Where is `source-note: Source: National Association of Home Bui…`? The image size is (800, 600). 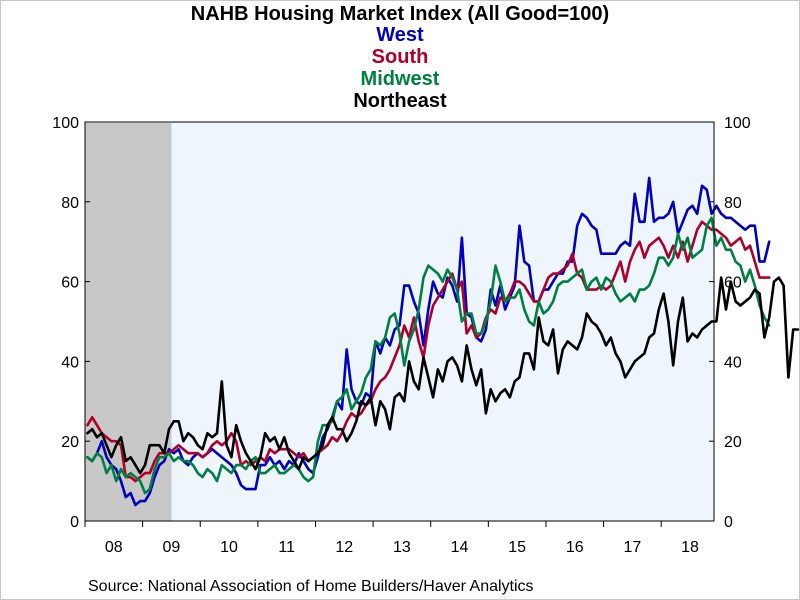 source-note: Source: National Association of Home Bui… is located at coordinates (311, 586).